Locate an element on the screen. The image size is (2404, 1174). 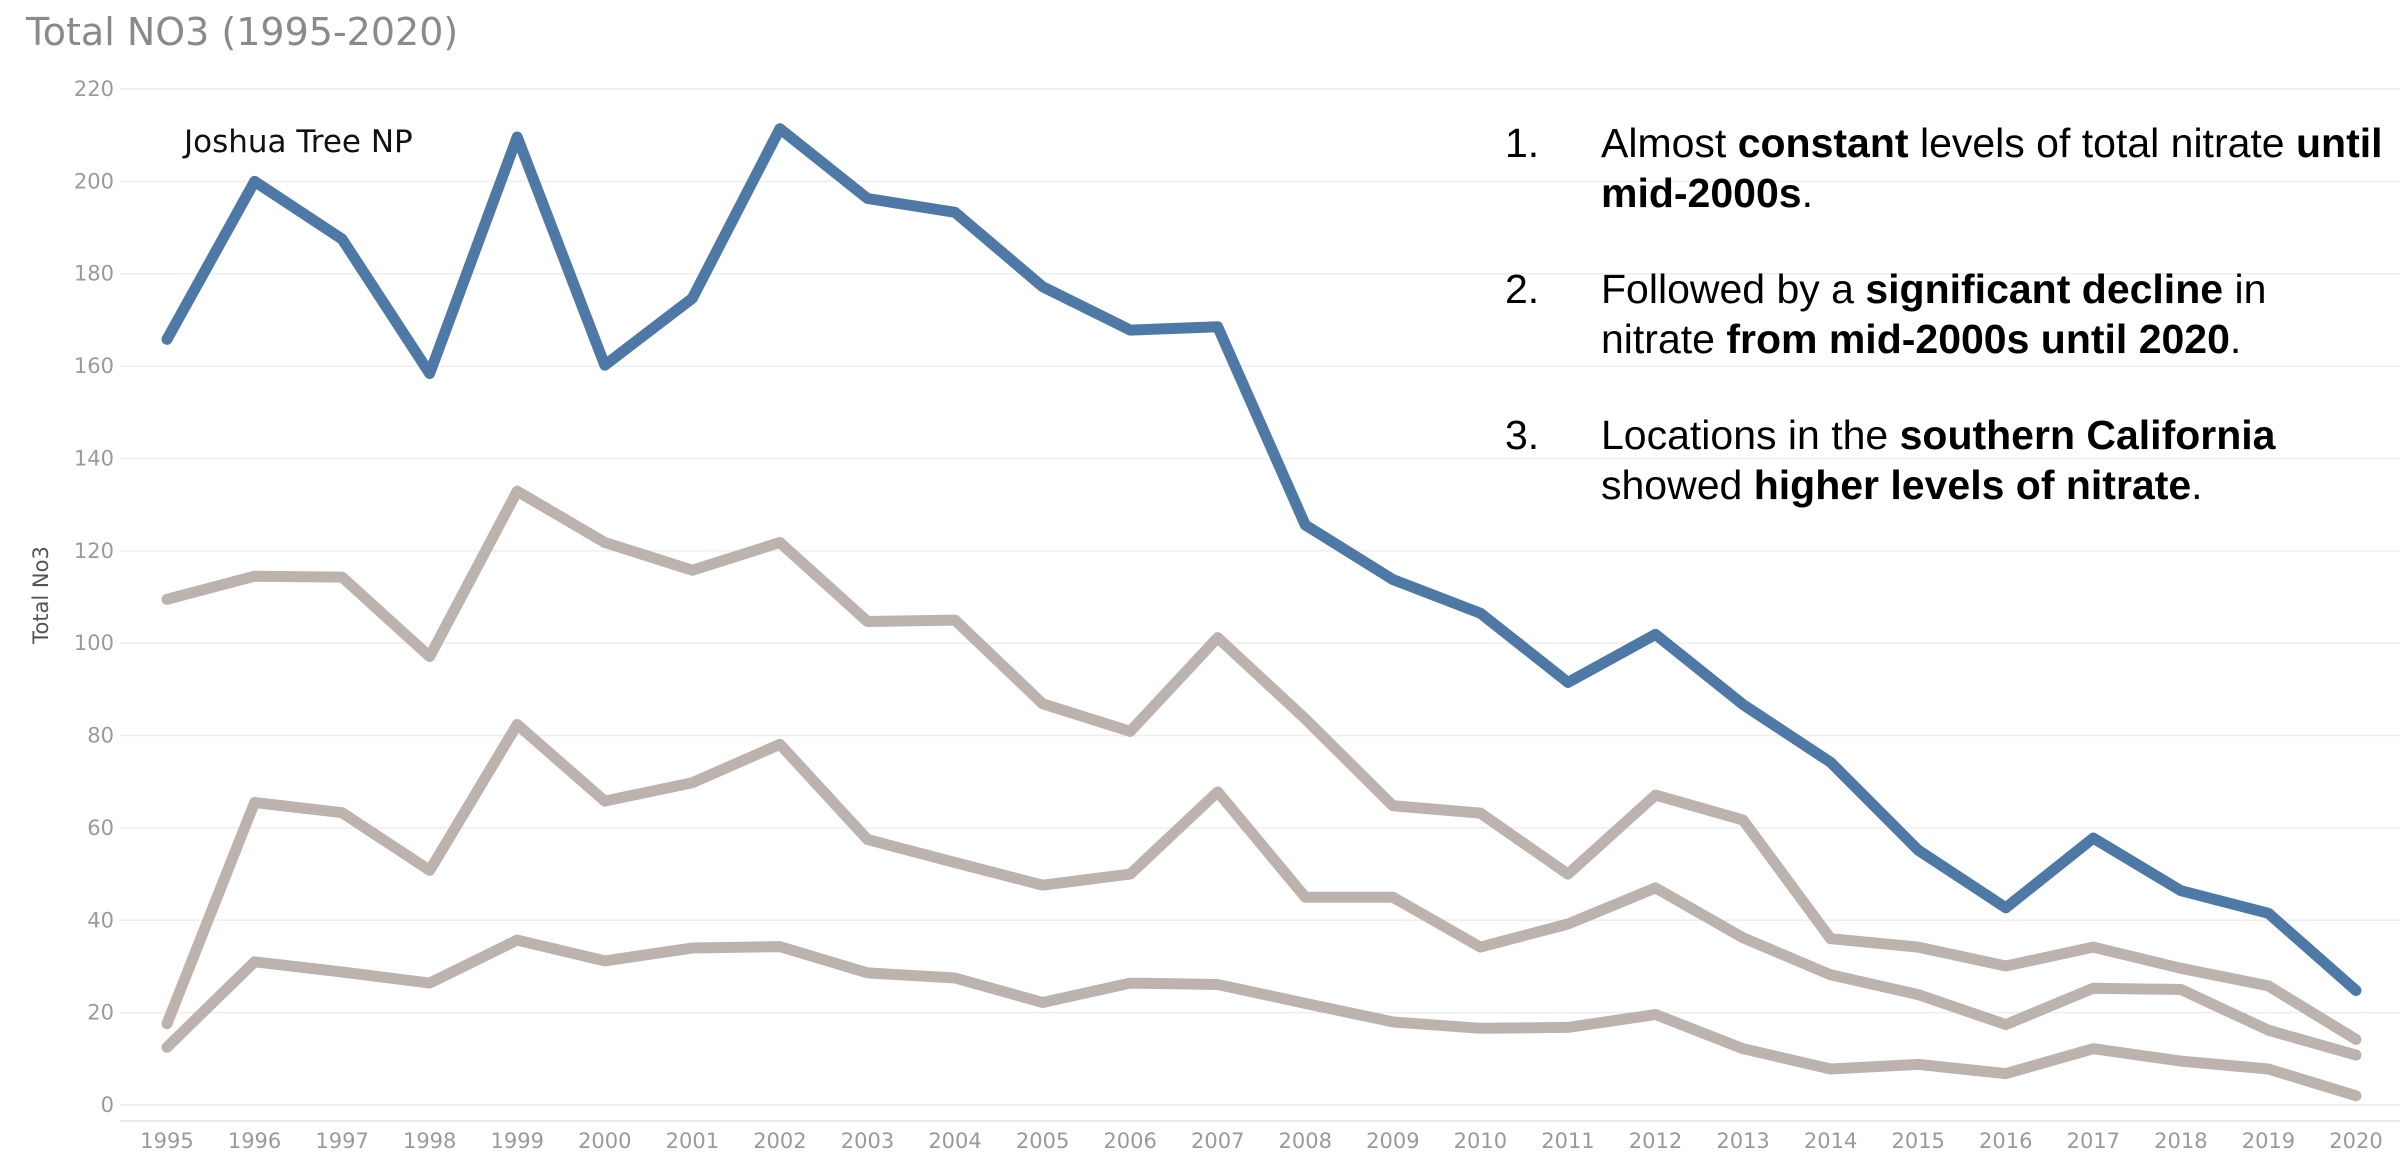
x-tick-label: 2013 is located at coordinates (1742, 1141).